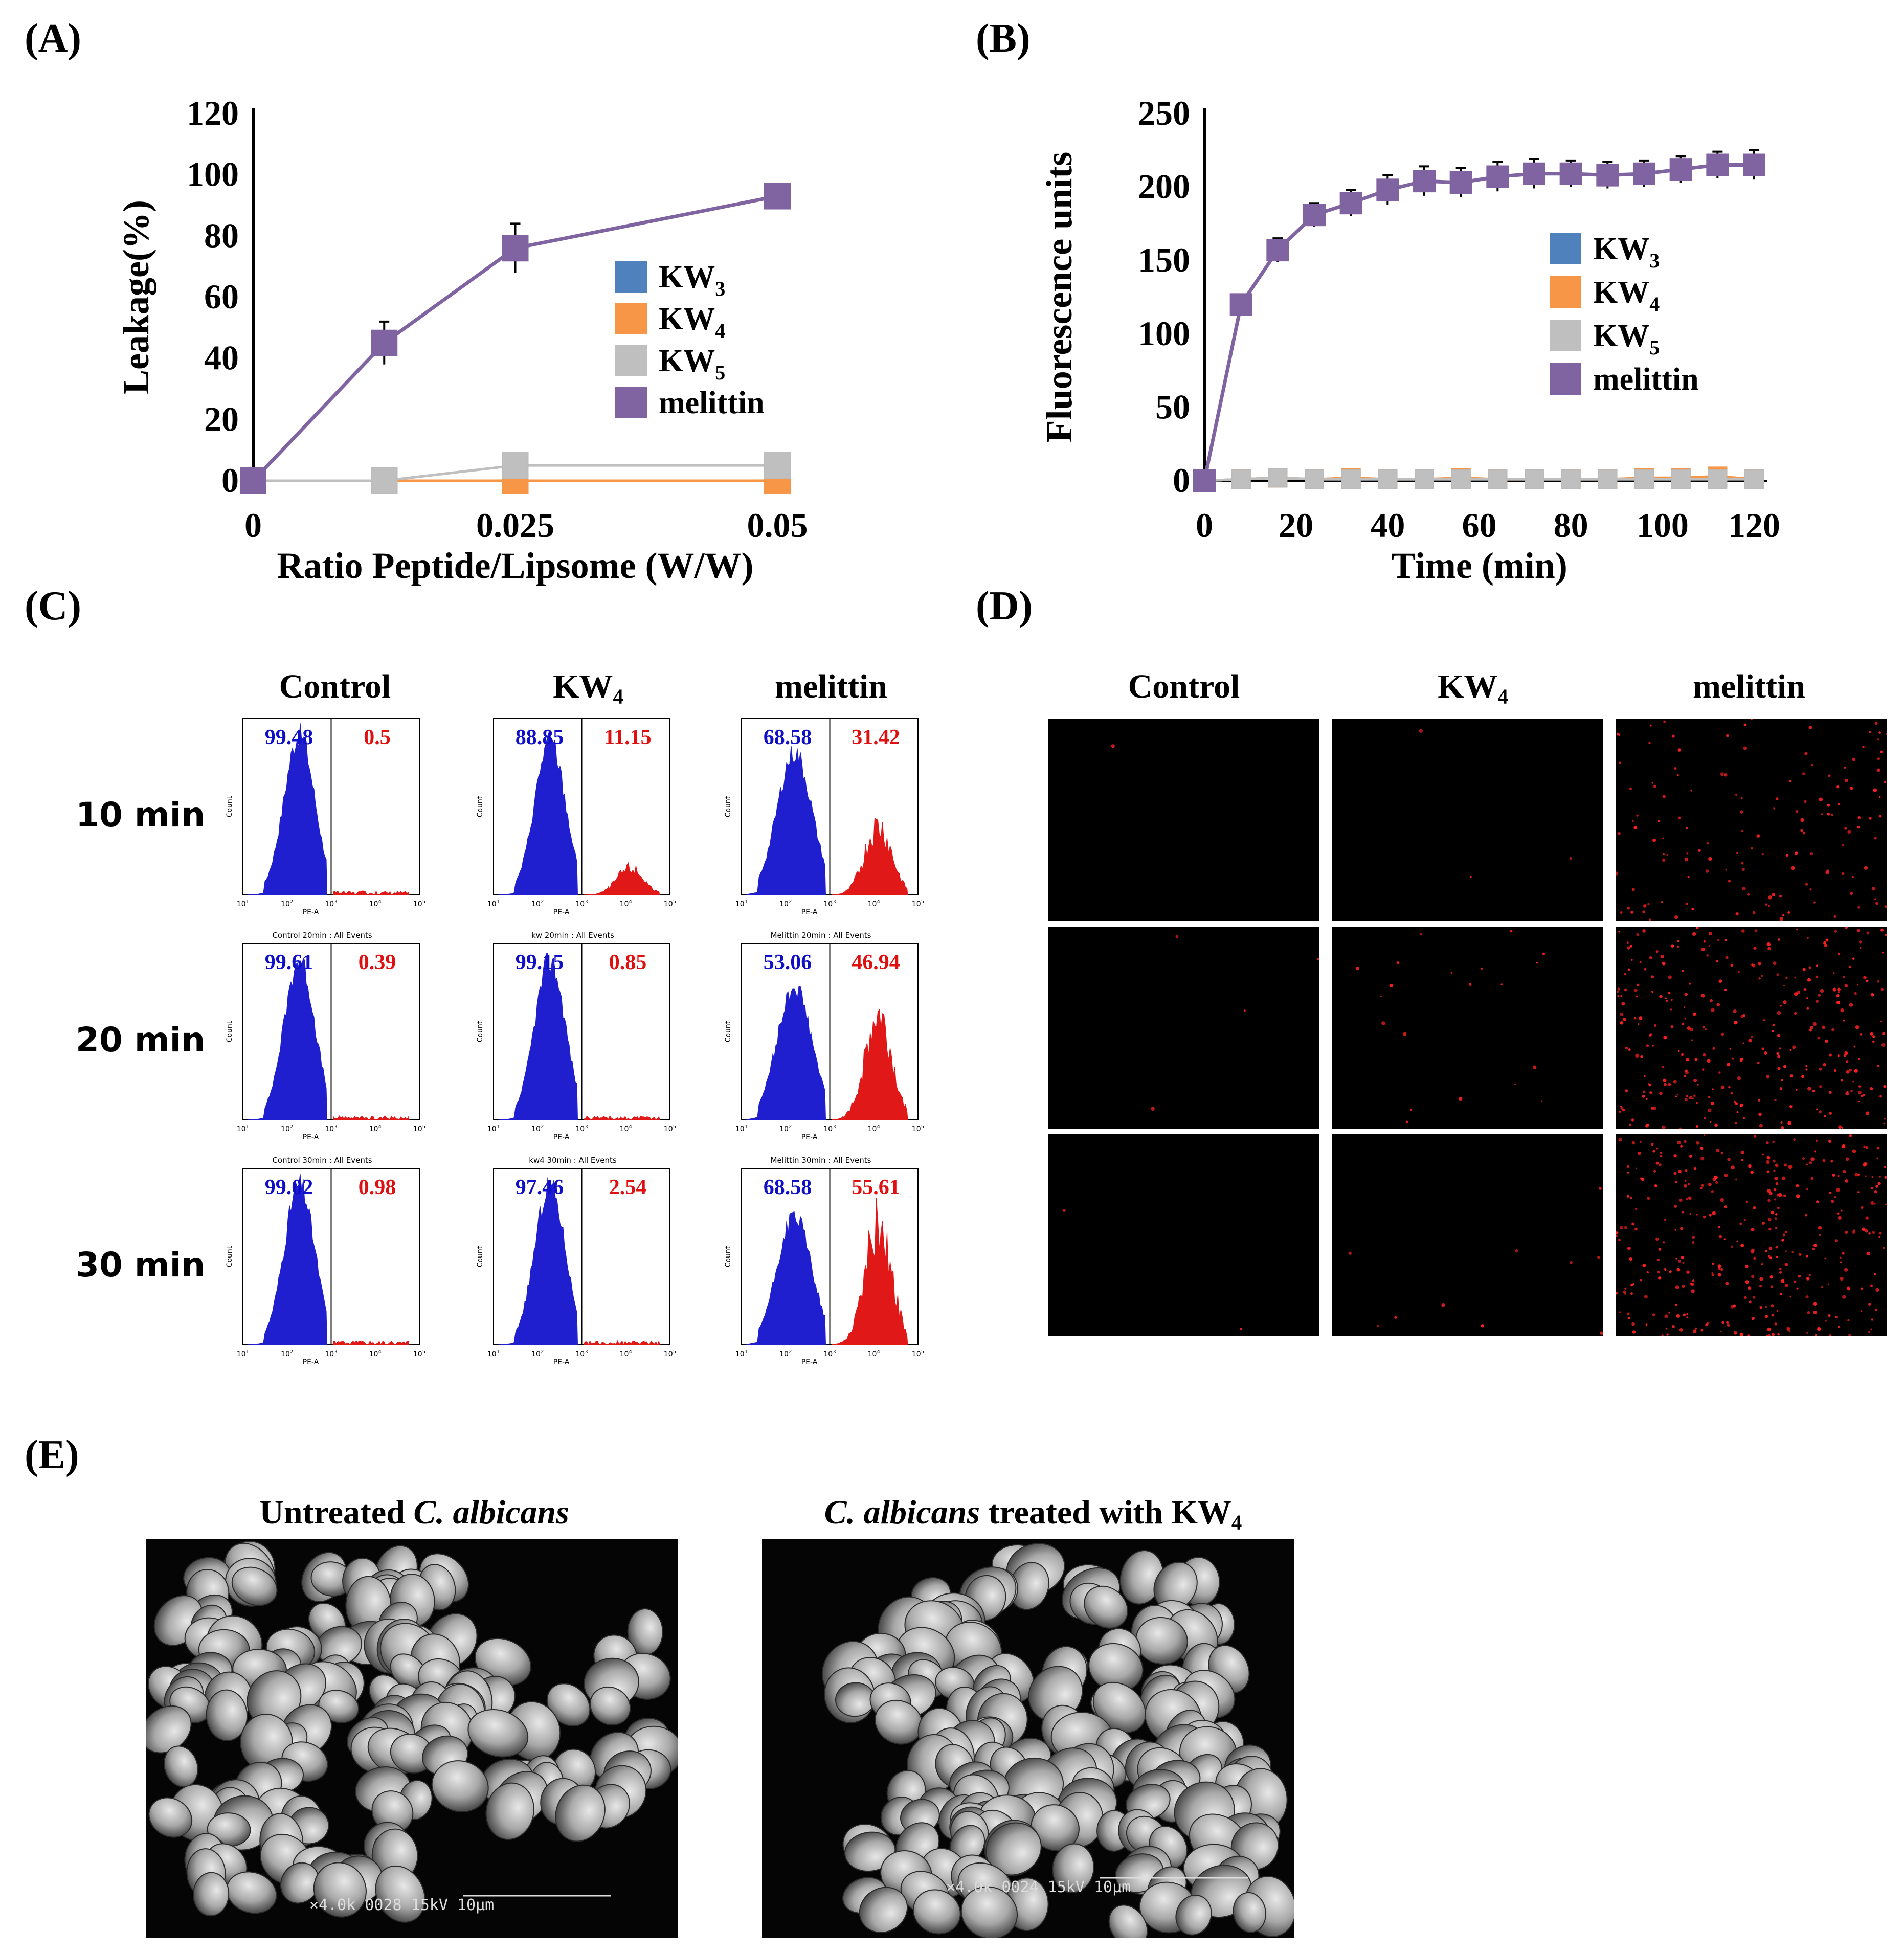  What do you see at coordinates (1663, 525) in the screenshot?
I see `x-tick-label: 100` at bounding box center [1663, 525].